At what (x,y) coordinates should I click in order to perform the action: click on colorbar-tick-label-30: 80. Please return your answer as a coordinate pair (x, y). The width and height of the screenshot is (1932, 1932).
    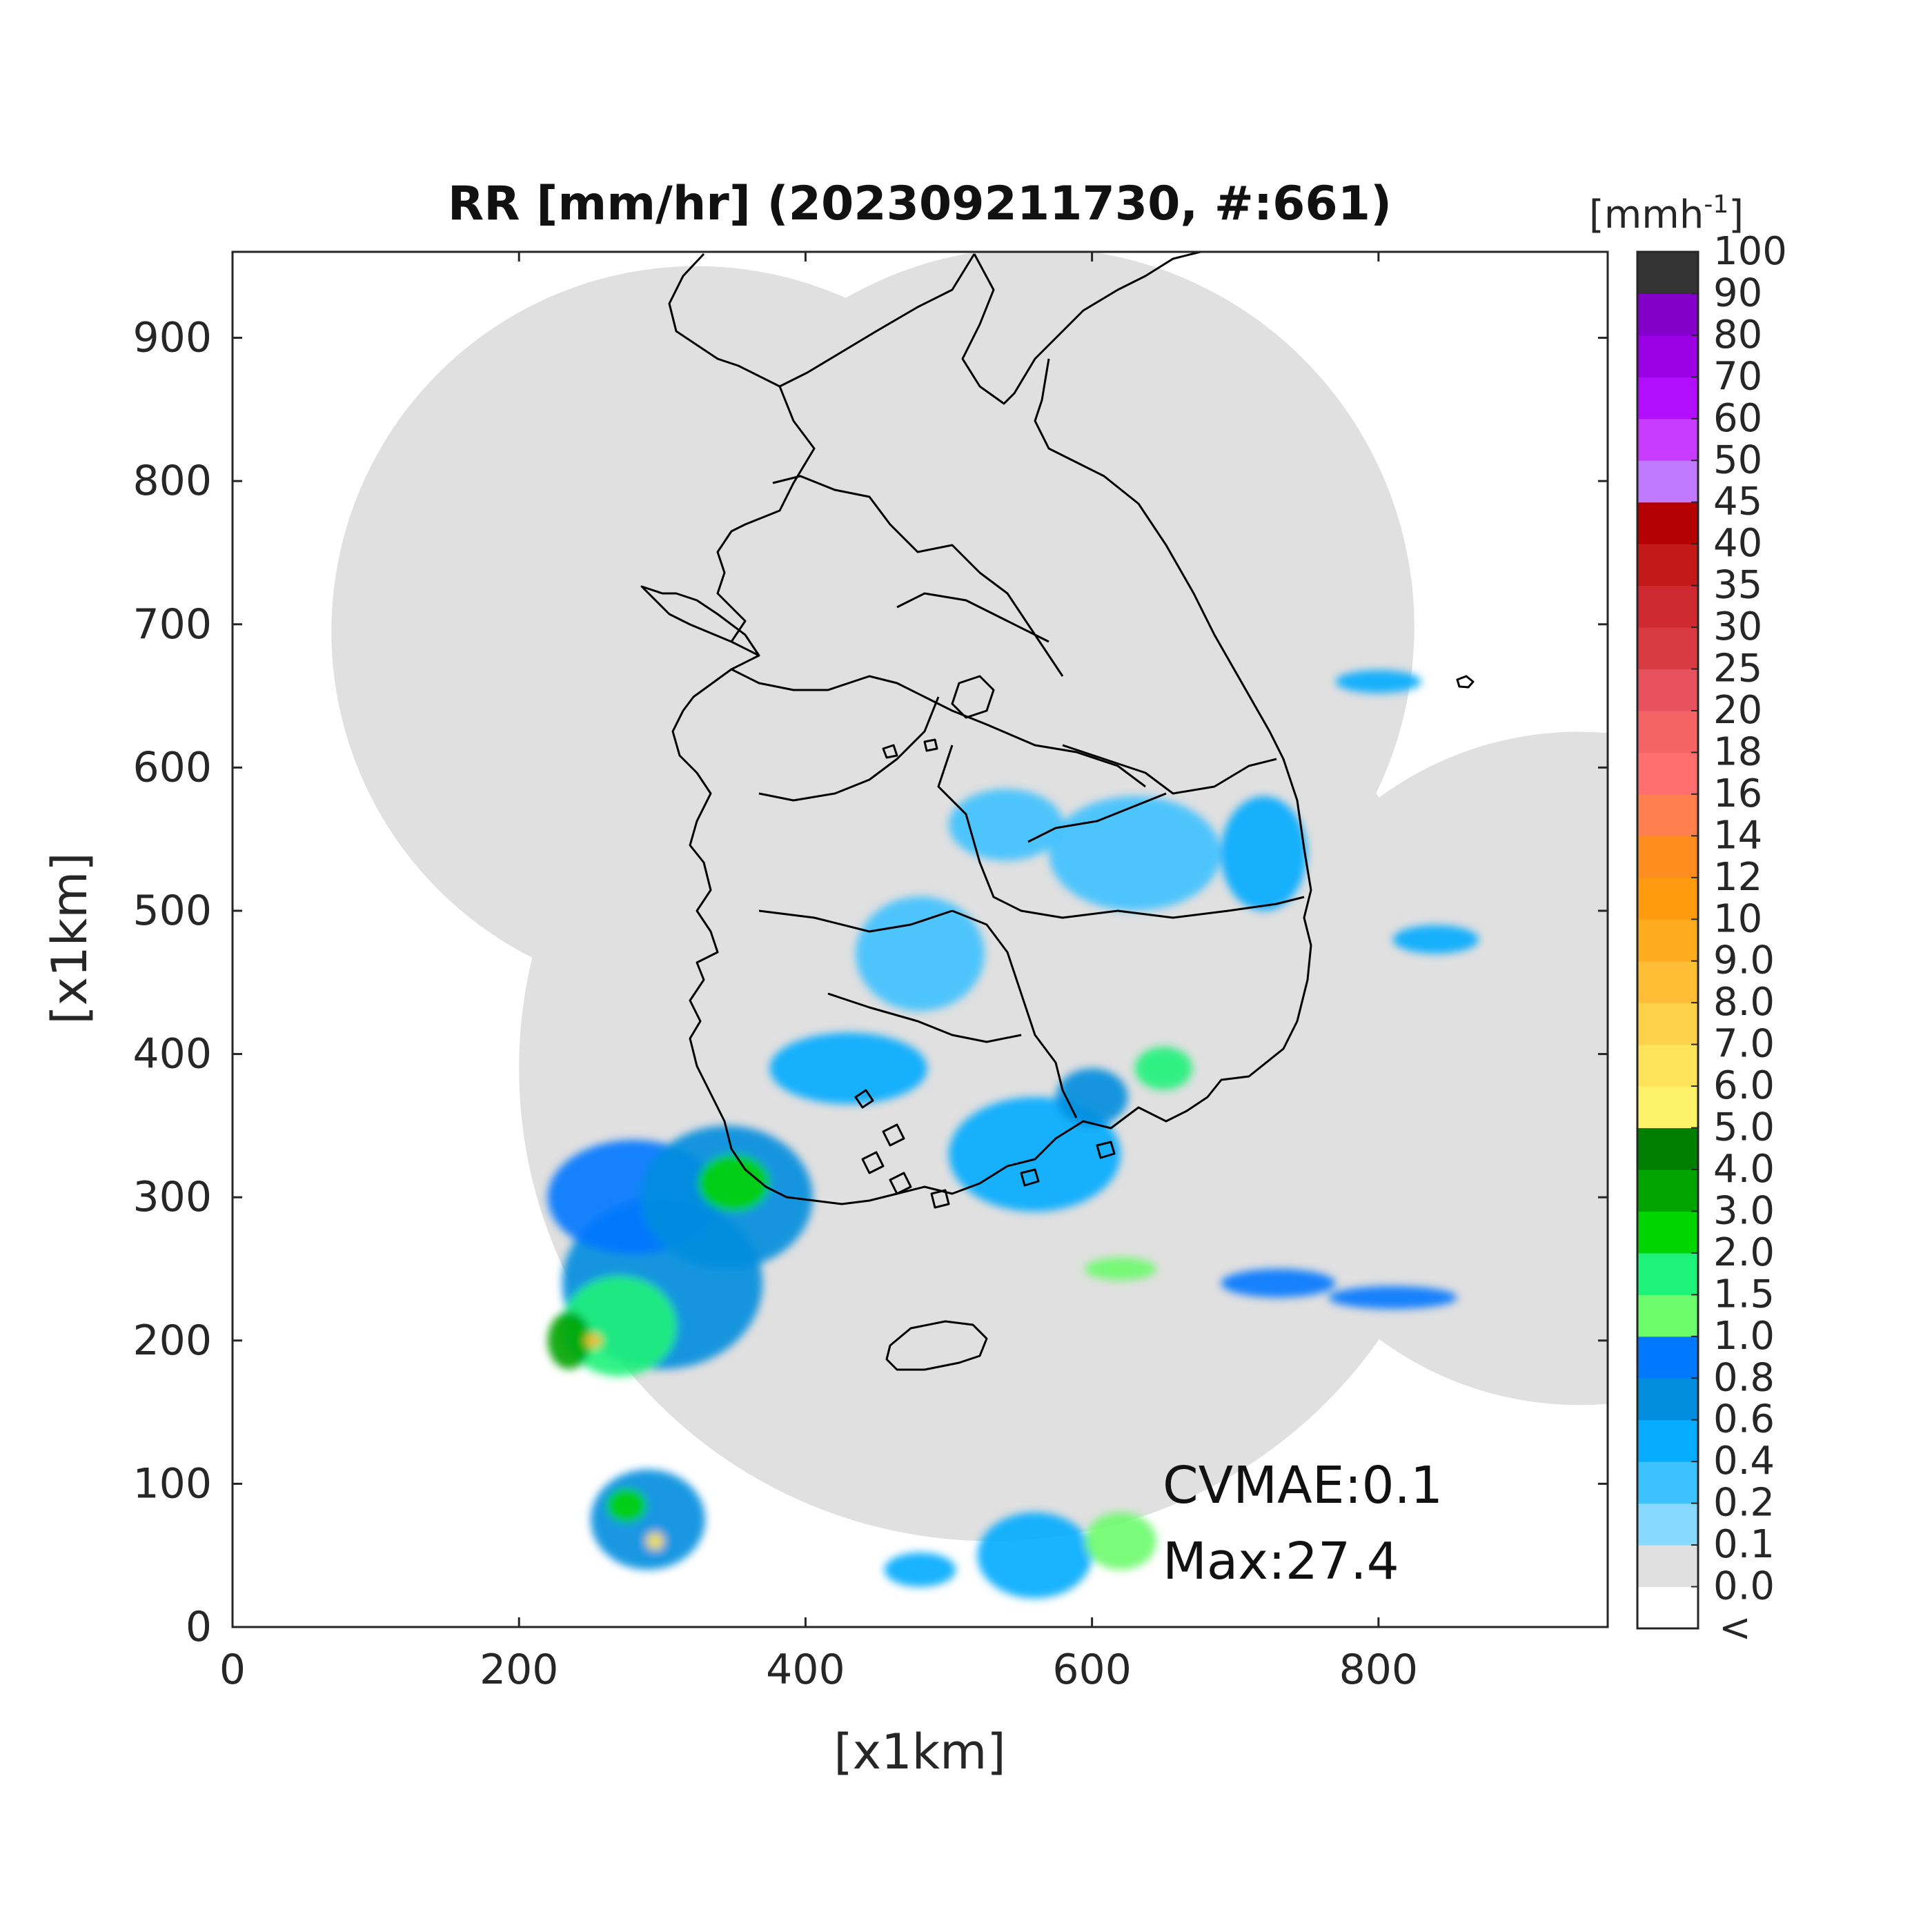
    Looking at the image, I should click on (1737, 335).